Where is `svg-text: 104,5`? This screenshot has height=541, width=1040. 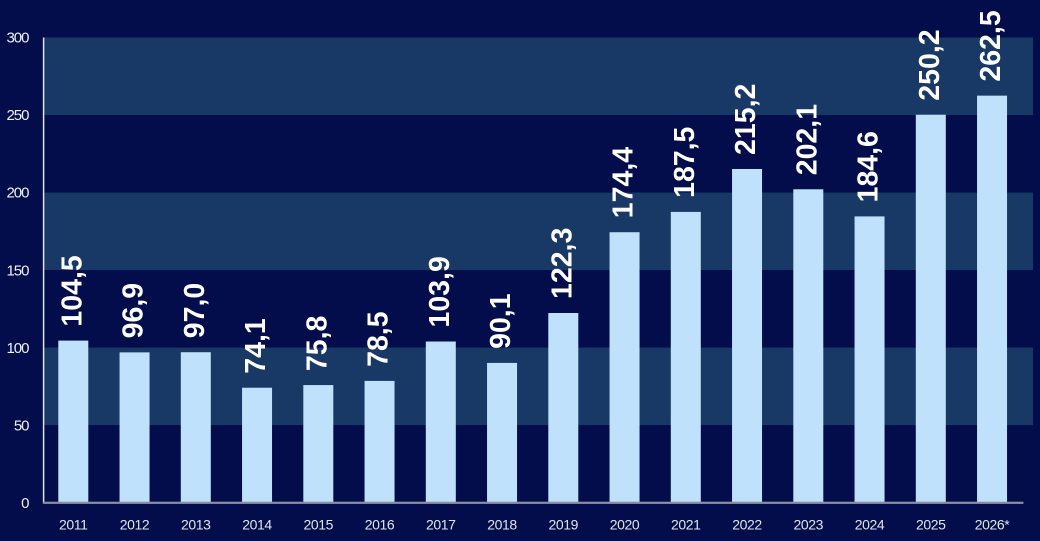 svg-text: 104,5 is located at coordinates (73, 290).